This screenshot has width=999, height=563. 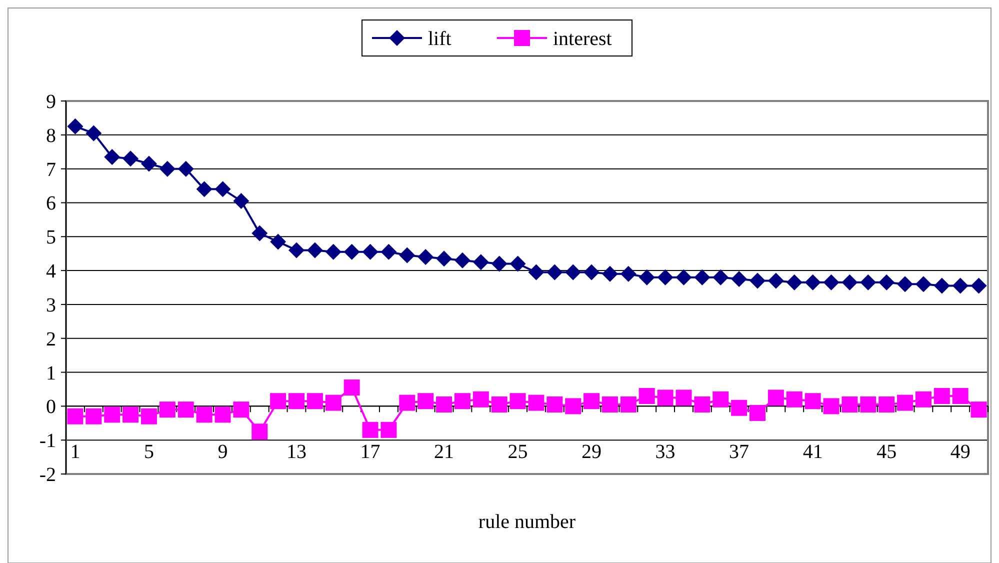 I want to click on legend-label: interest, so click(x=582, y=39).